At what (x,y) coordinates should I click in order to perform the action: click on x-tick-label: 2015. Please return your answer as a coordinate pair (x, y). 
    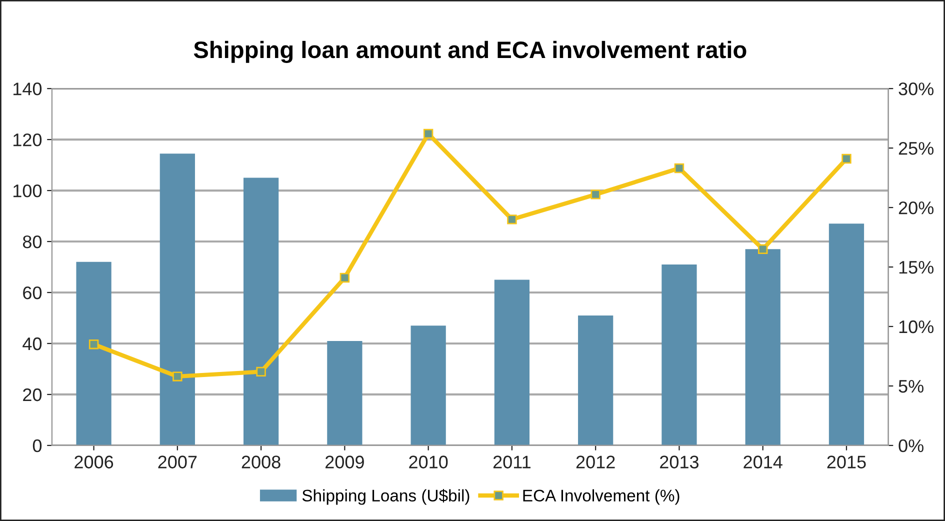
    Looking at the image, I should click on (846, 462).